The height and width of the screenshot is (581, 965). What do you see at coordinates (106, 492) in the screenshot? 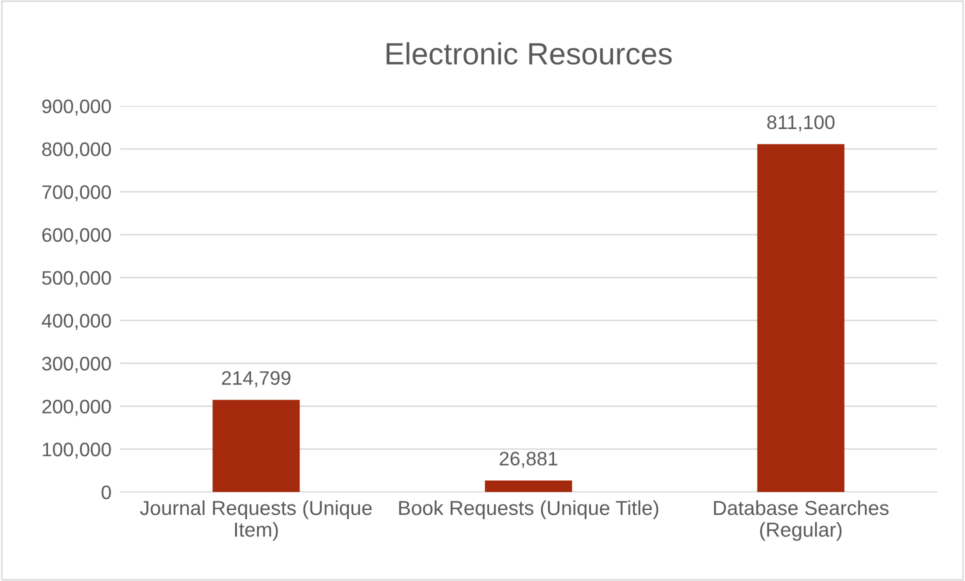
I see `y-tick-label: 0` at bounding box center [106, 492].